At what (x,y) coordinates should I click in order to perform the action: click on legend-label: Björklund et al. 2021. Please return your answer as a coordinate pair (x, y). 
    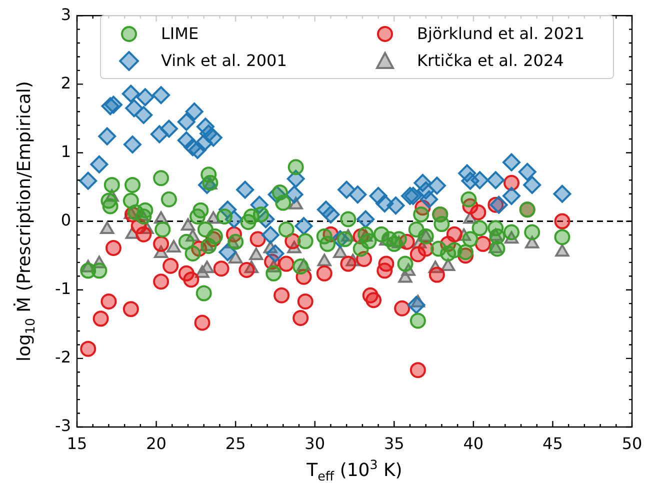
    Looking at the image, I should click on (500, 33).